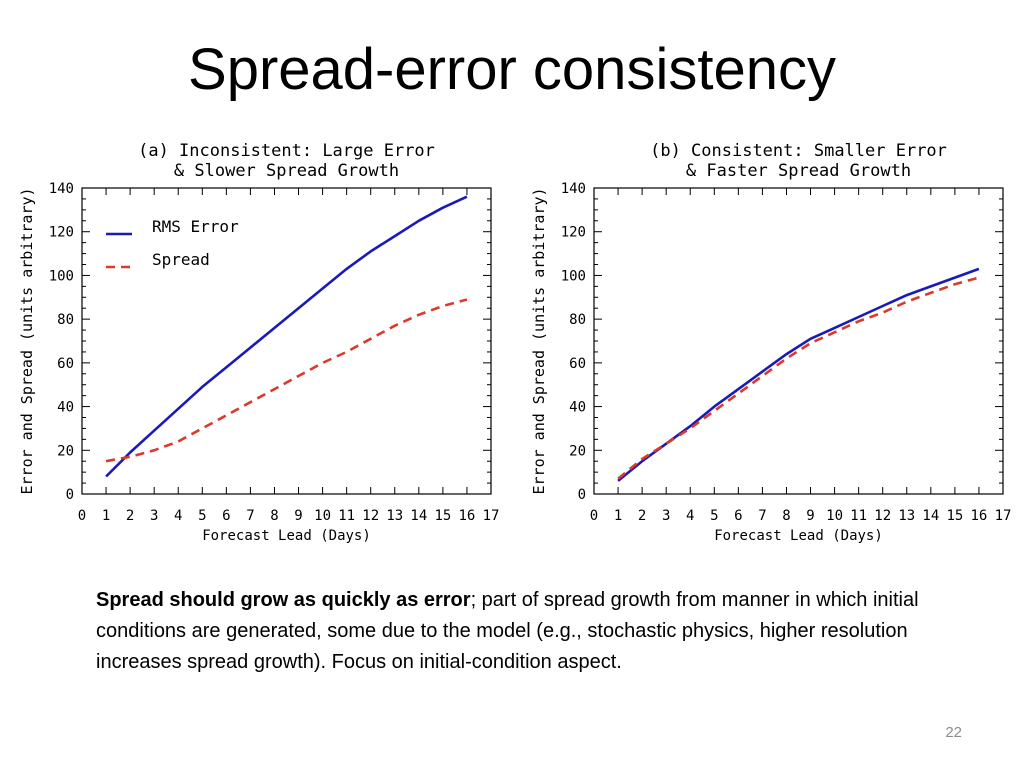 Image resolution: width=1024 pixels, height=768 pixels. I want to click on chart-title-line: & Slower Spread Growth, so click(286, 171).